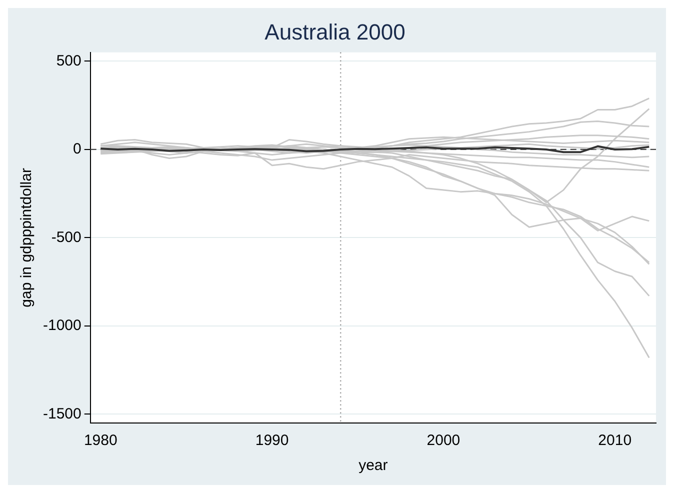 This screenshot has width=674, height=493. What do you see at coordinates (443, 441) in the screenshot?
I see `x-tick-label: 2000` at bounding box center [443, 441].